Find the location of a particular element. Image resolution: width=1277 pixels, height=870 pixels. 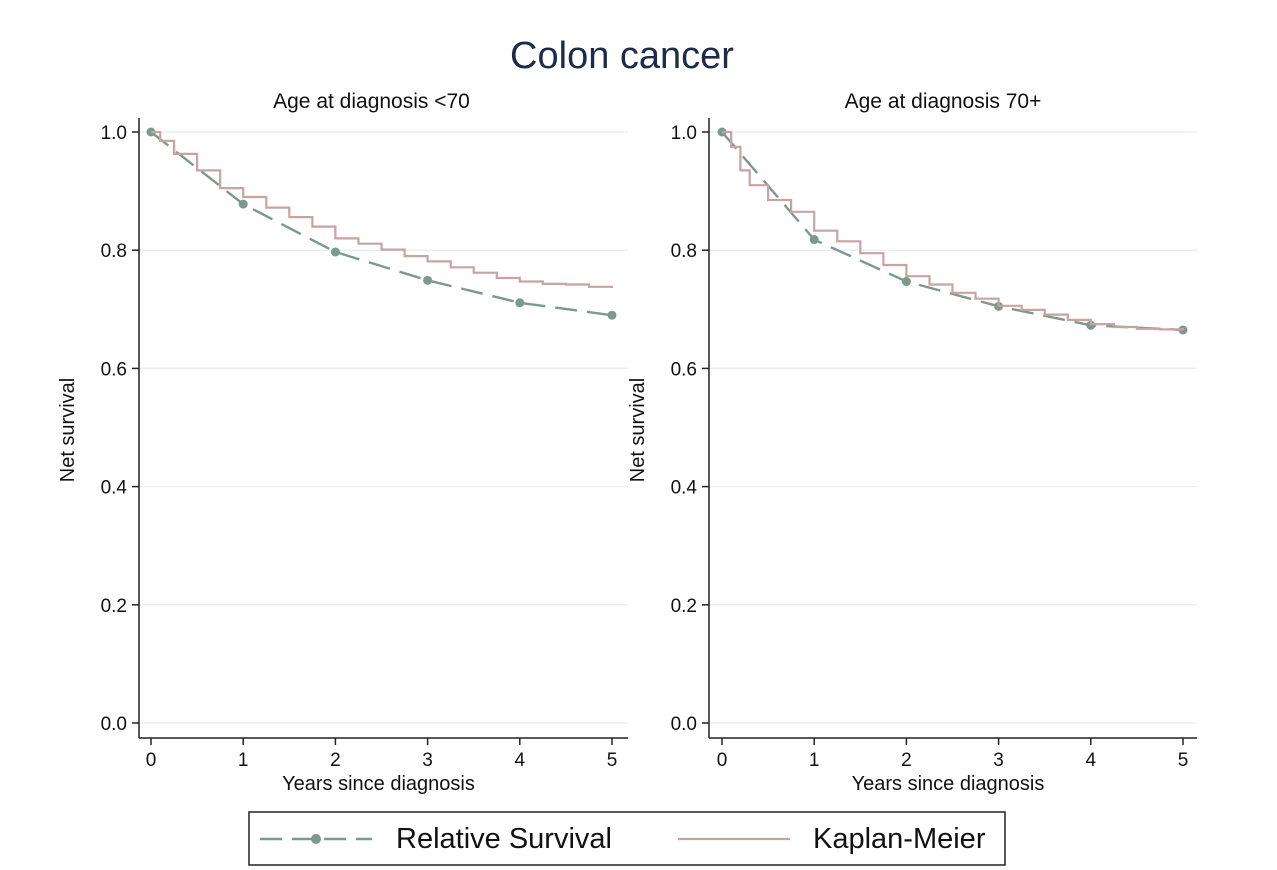

legend: Relative Survival Kaplan-Meier is located at coordinates (627, 838).